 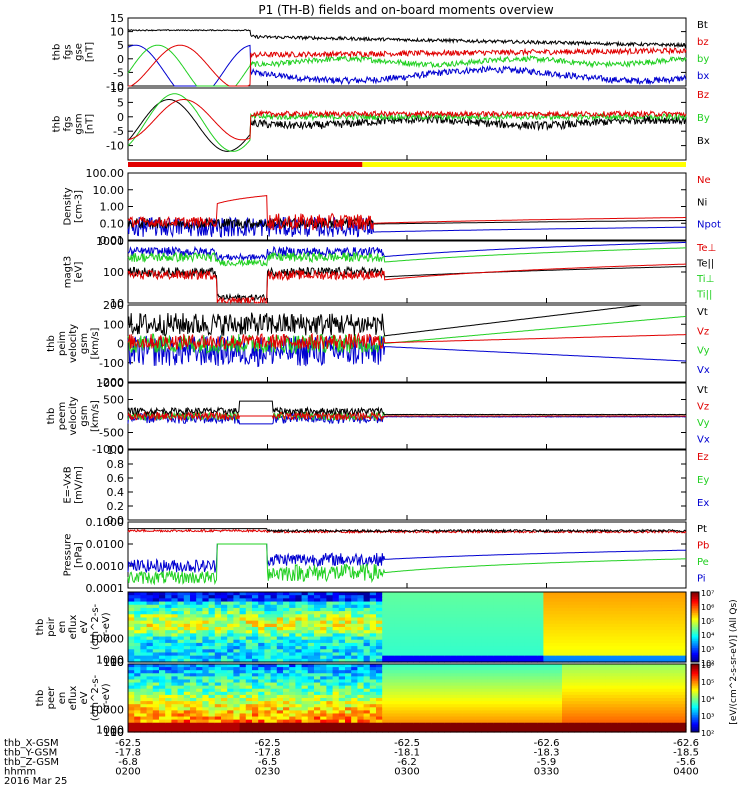 I want to click on colorbar-cell, so click(x=695, y=699).